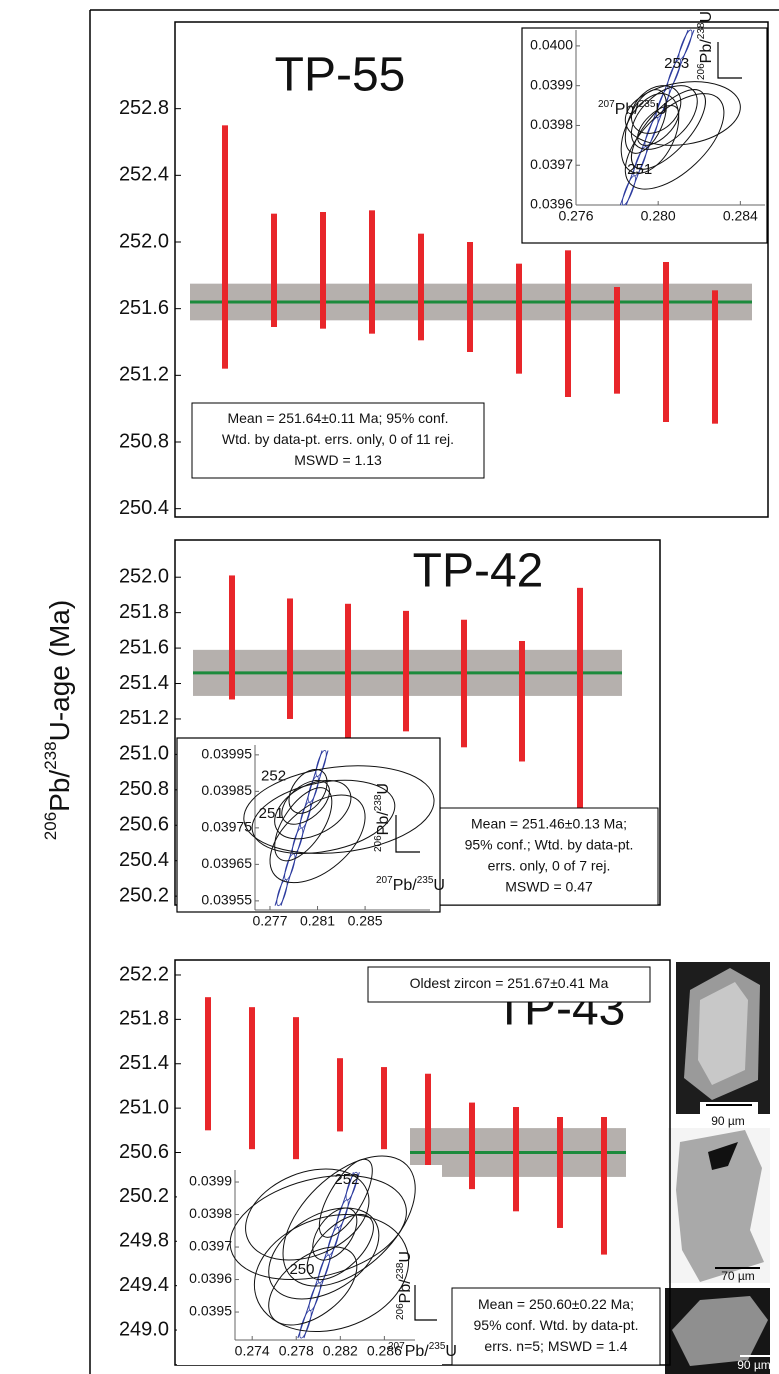  Describe the element at coordinates (144, 108) in the screenshot. I see `y-tick-label: 252.8` at that location.